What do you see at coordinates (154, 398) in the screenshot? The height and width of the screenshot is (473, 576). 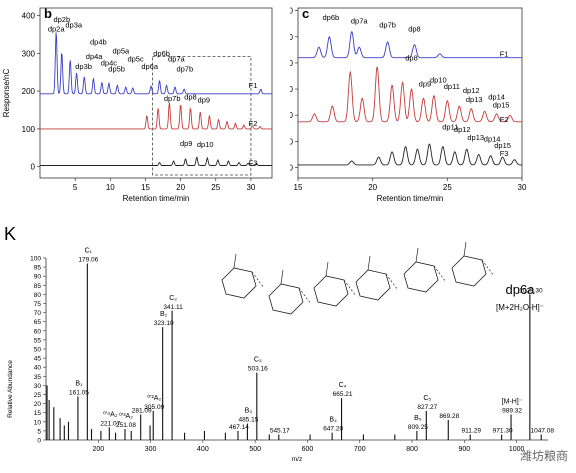 I see `ion-label: ⁰'²A₂` at bounding box center [154, 398].